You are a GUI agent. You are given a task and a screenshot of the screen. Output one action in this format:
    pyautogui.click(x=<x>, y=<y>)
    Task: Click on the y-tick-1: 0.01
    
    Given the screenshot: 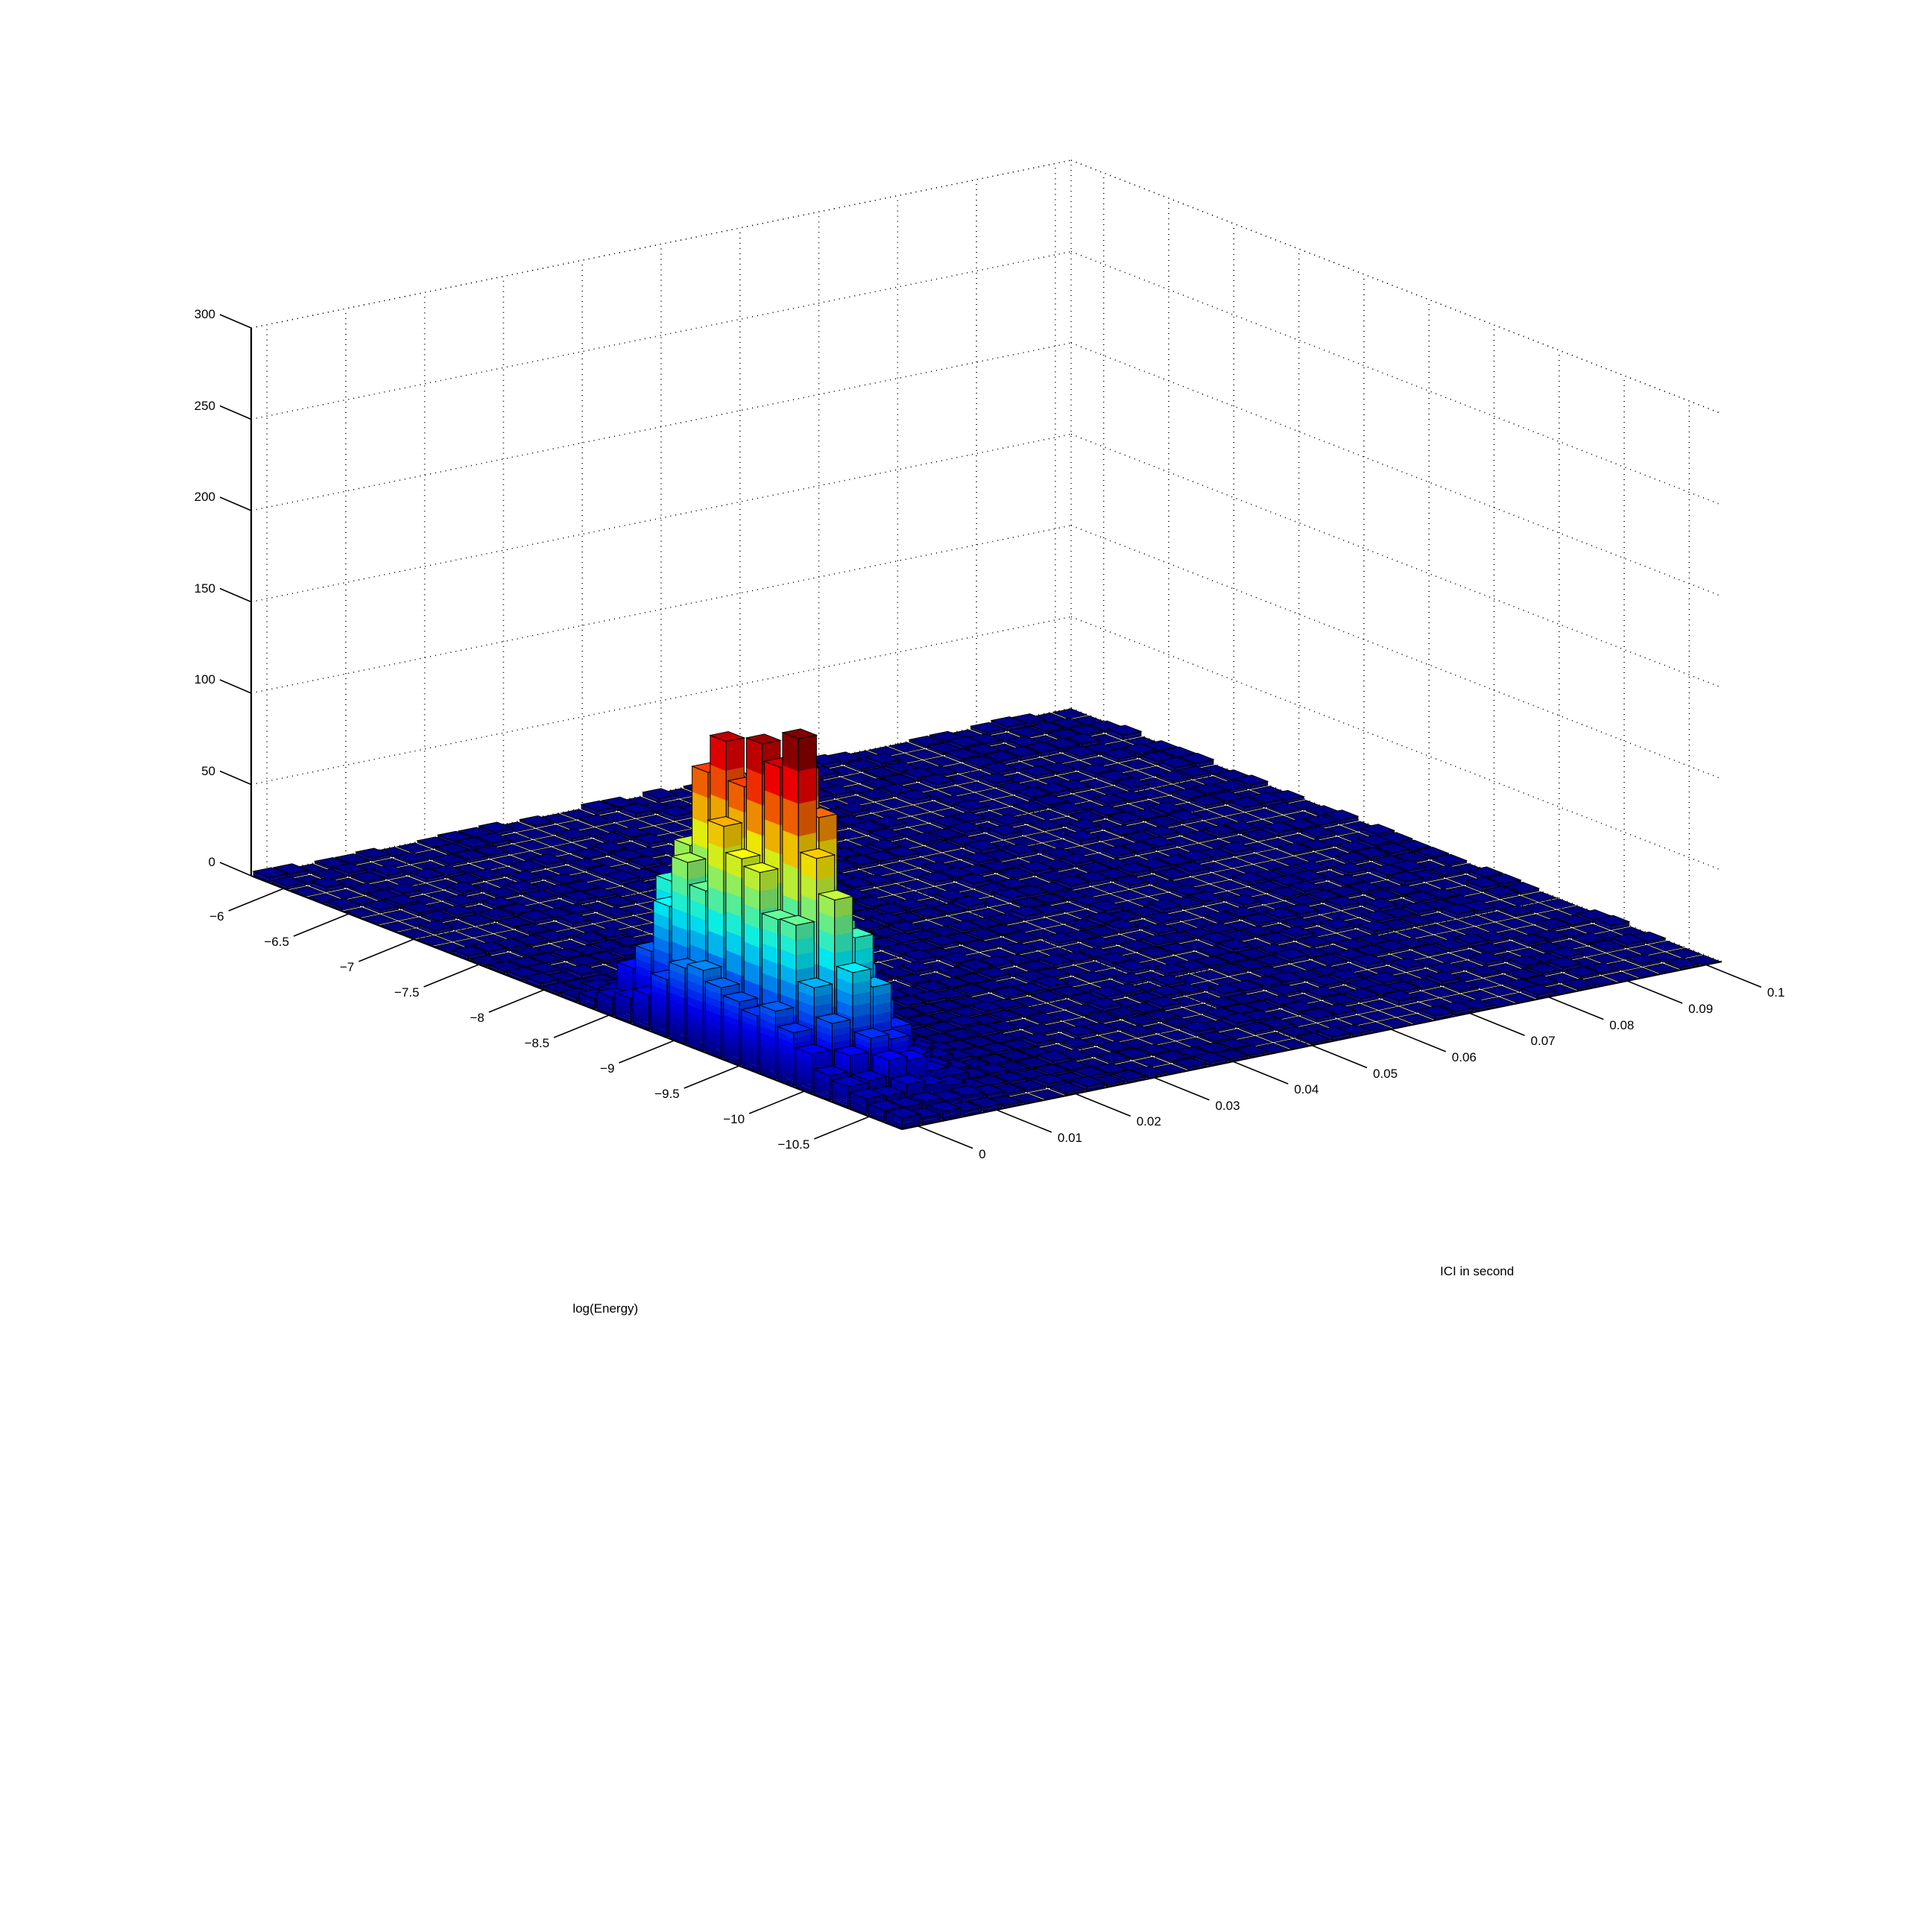 What is the action you would take?
    pyautogui.click(x=1070, y=1138)
    